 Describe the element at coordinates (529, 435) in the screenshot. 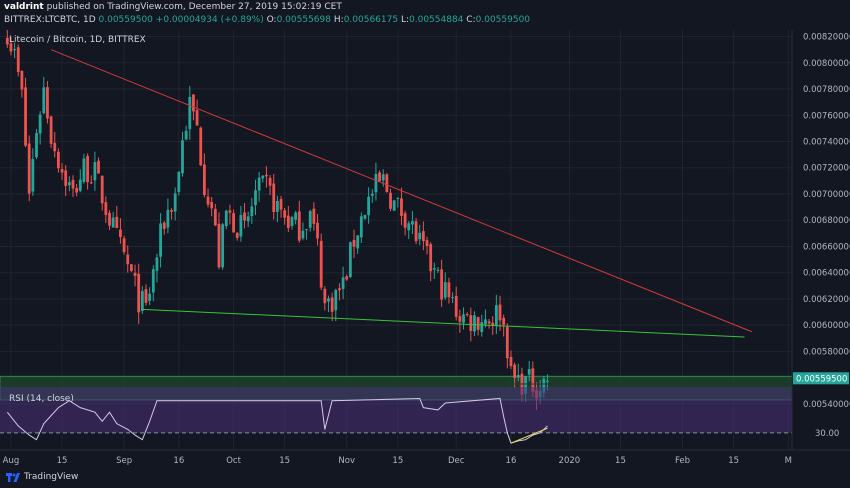

I see `rsi-trendline` at that location.